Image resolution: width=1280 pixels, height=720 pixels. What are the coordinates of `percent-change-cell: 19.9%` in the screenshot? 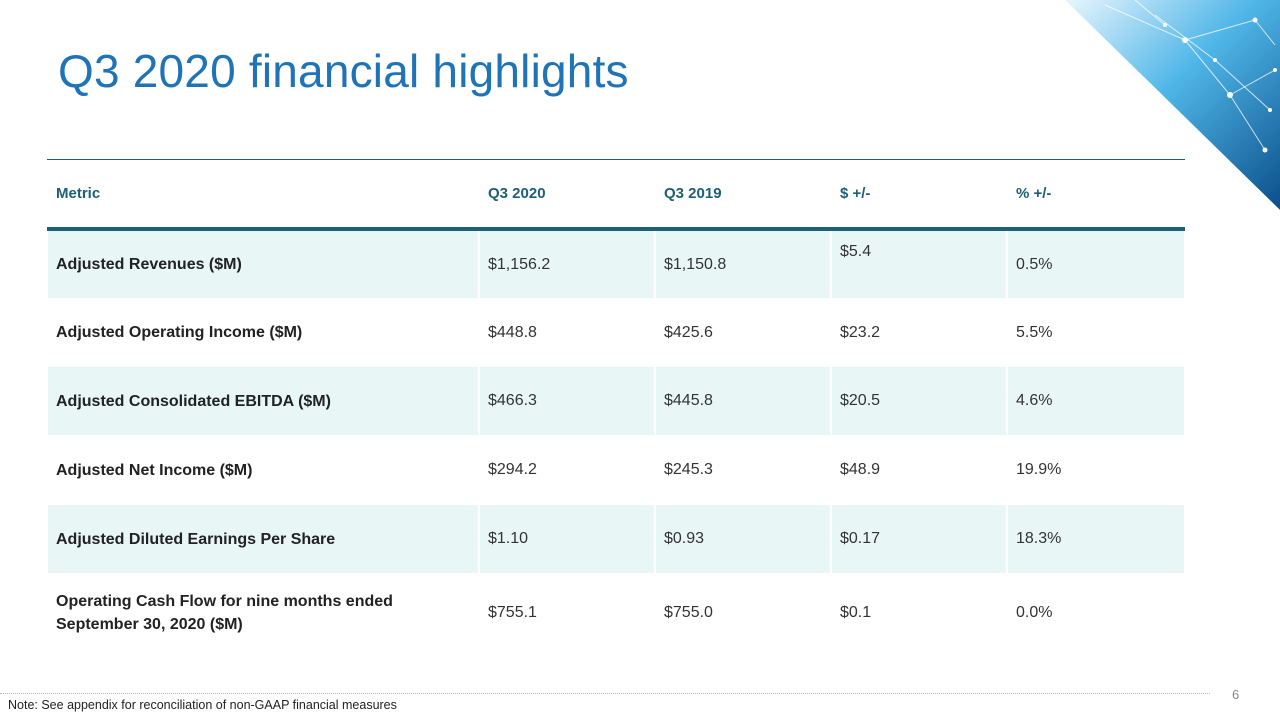 It's located at (1039, 469).